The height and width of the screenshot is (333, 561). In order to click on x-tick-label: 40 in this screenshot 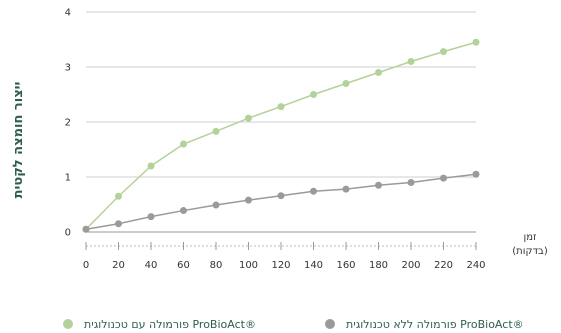, I will do `click(151, 265)`.